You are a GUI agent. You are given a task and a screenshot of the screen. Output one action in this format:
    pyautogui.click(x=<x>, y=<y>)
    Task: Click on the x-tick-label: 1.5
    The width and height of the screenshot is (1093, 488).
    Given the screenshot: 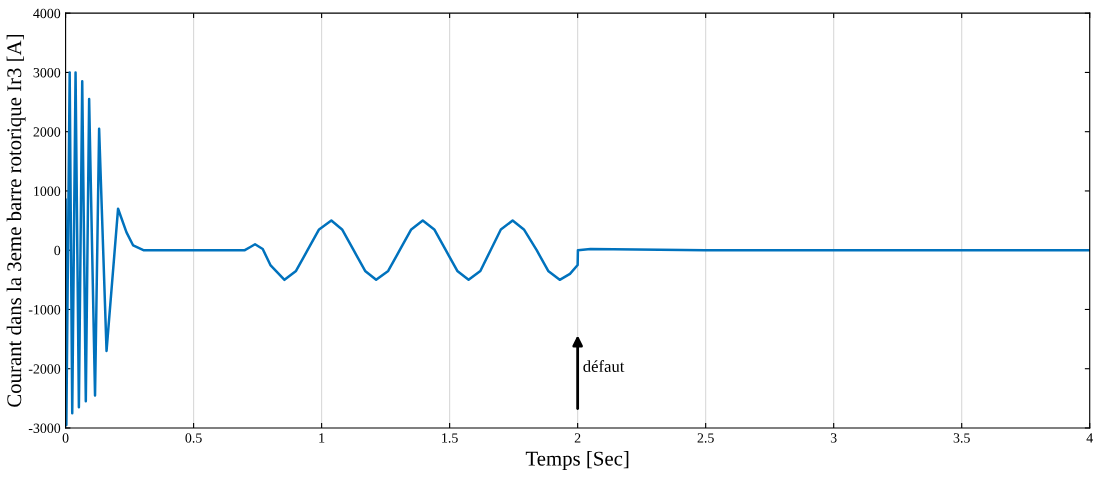 What is the action you would take?
    pyautogui.click(x=450, y=438)
    